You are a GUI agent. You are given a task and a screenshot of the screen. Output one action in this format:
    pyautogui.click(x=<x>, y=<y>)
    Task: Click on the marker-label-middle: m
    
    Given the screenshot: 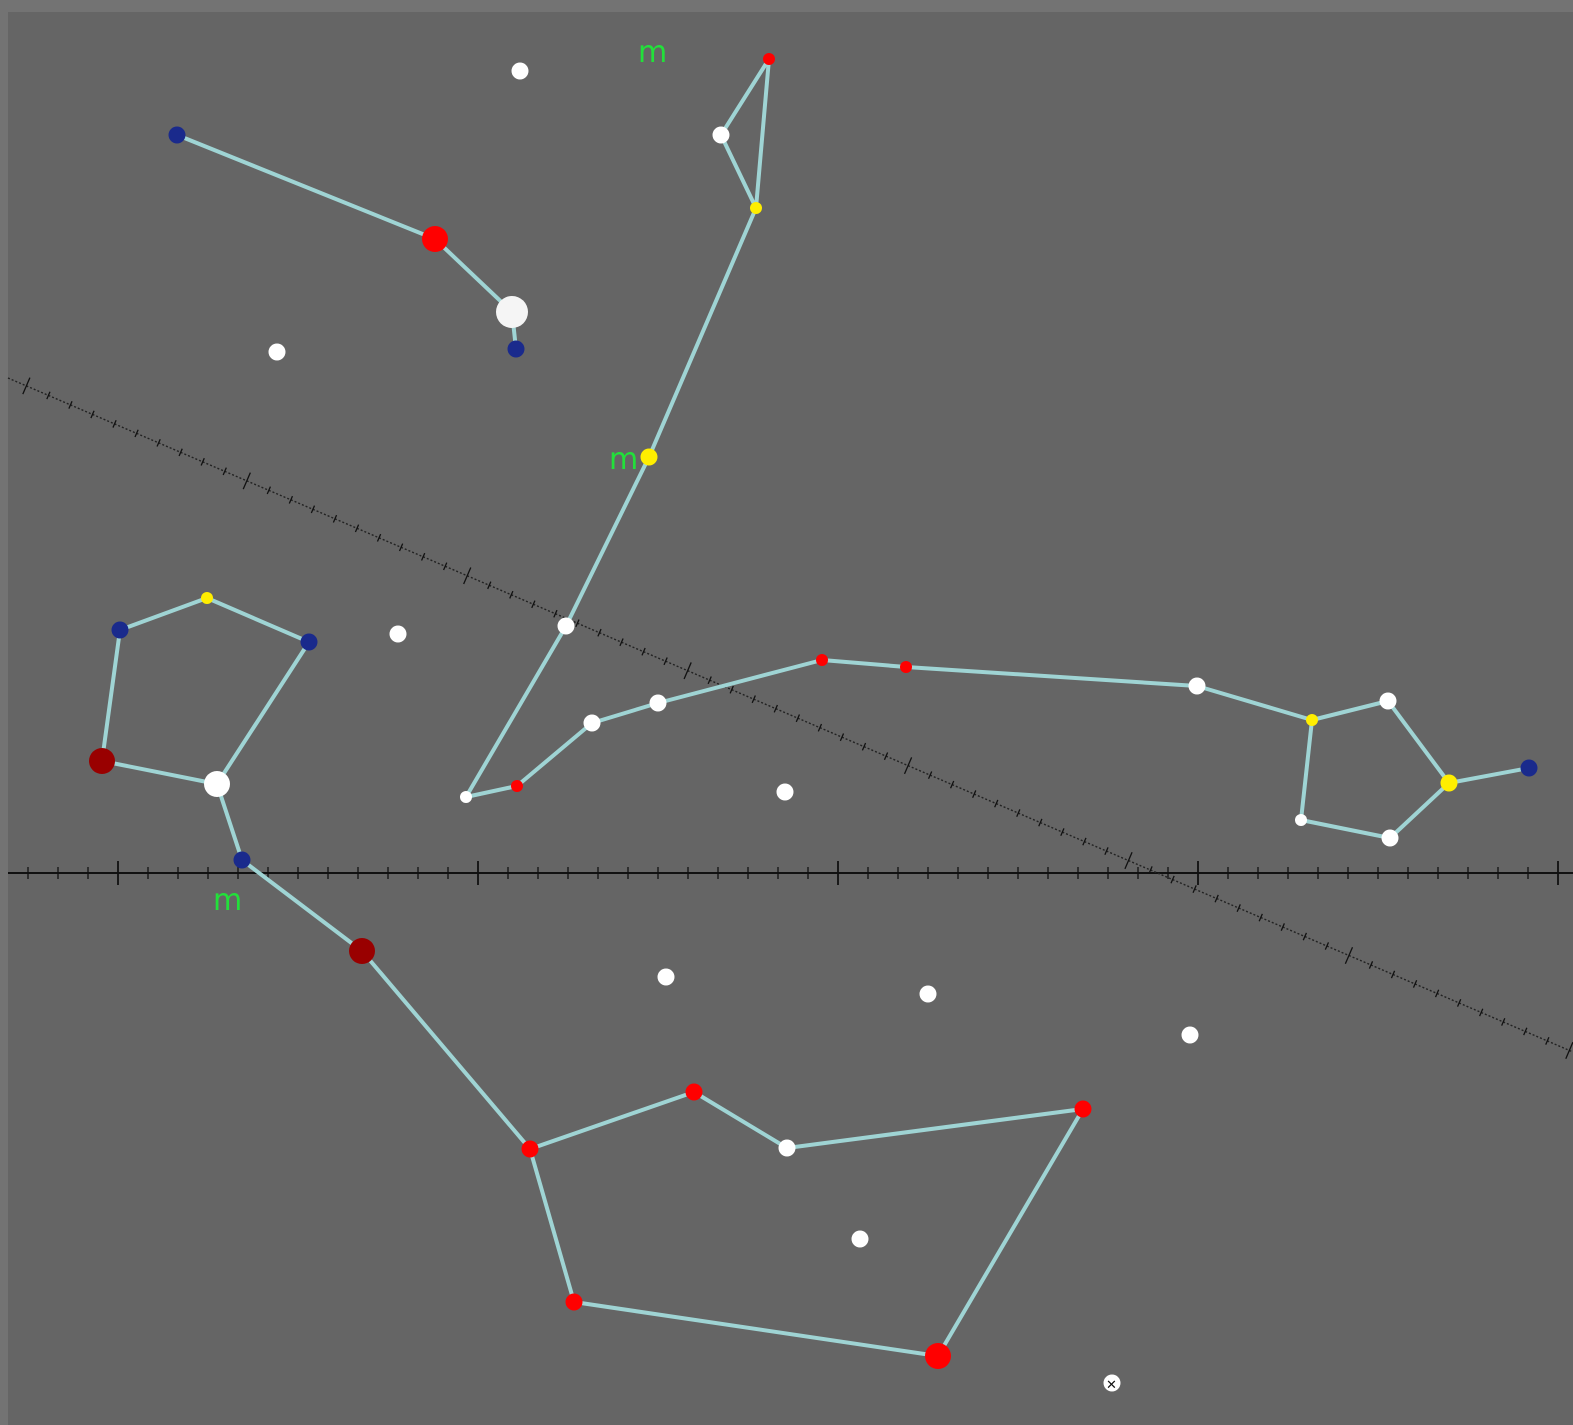 What is the action you would take?
    pyautogui.click(x=623, y=459)
    